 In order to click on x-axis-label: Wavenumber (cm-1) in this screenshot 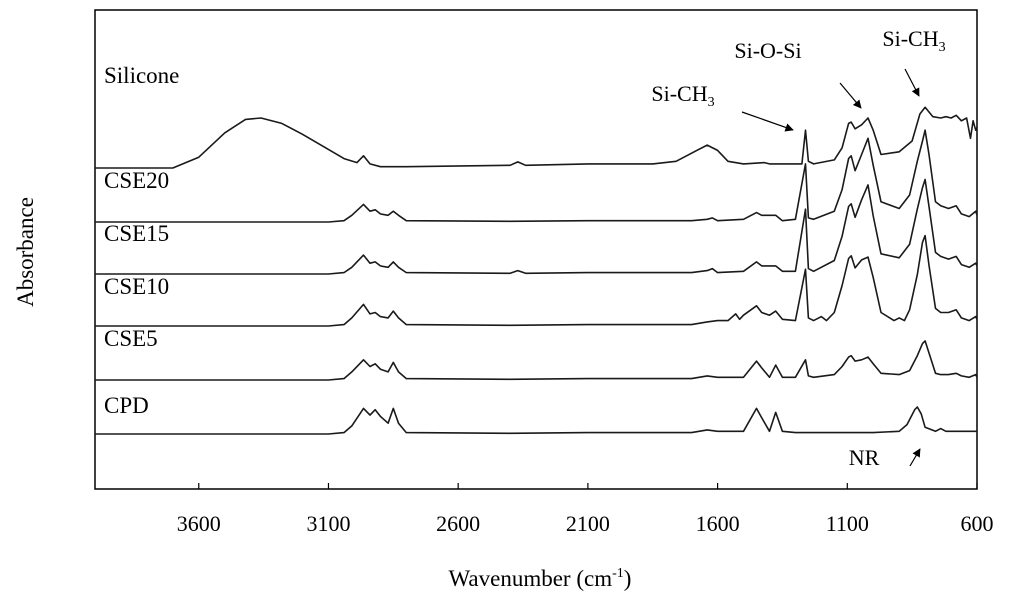, I will do `click(540, 578)`.